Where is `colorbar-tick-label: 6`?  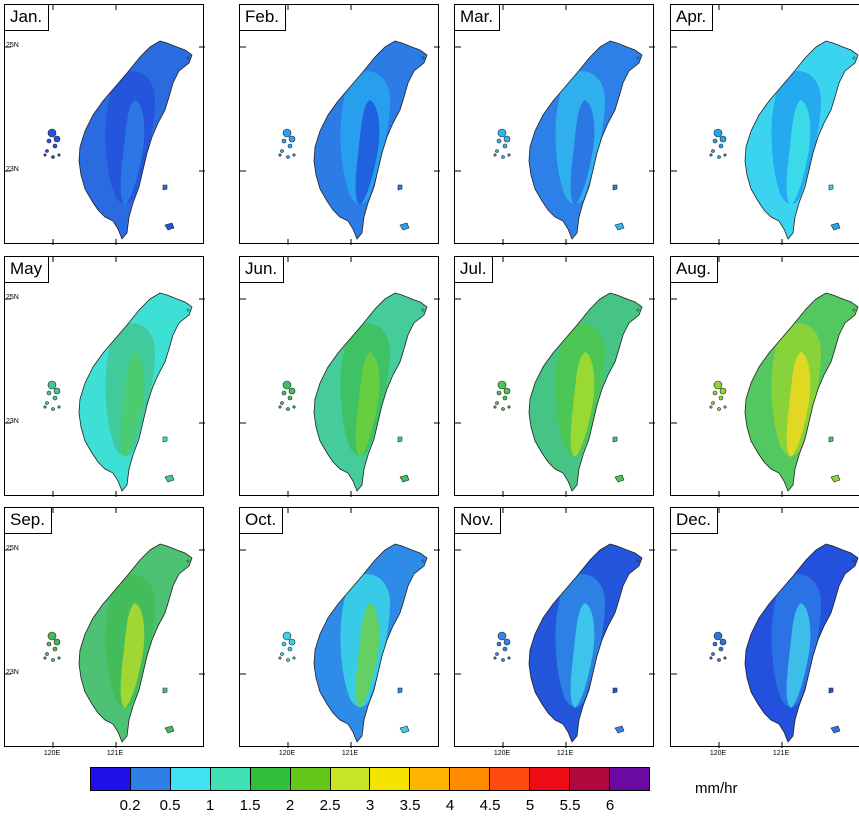 colorbar-tick-label: 6 is located at coordinates (610, 805).